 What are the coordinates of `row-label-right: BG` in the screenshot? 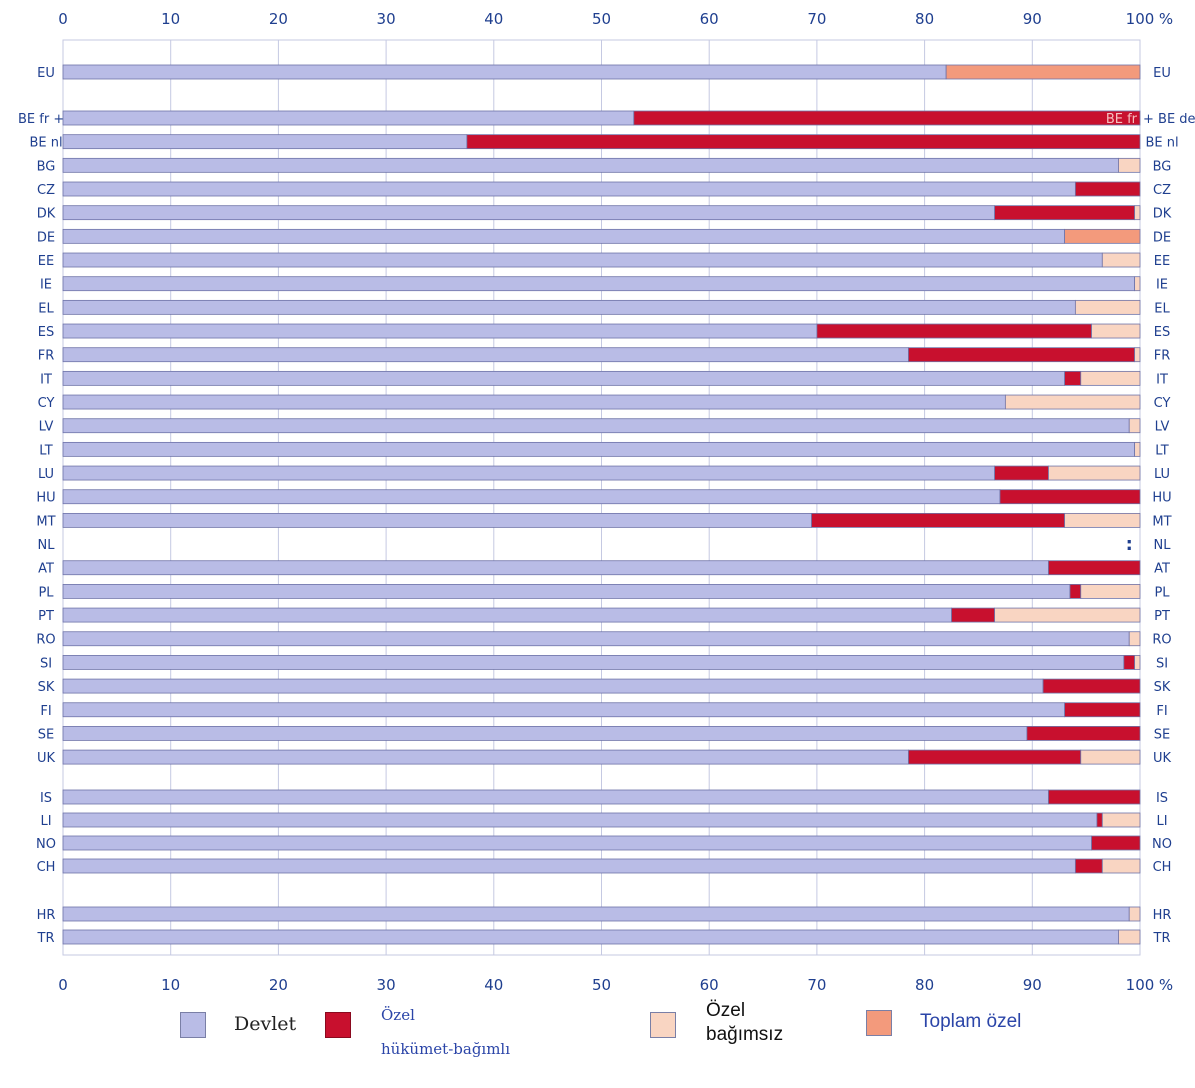 It's located at (1162, 166).